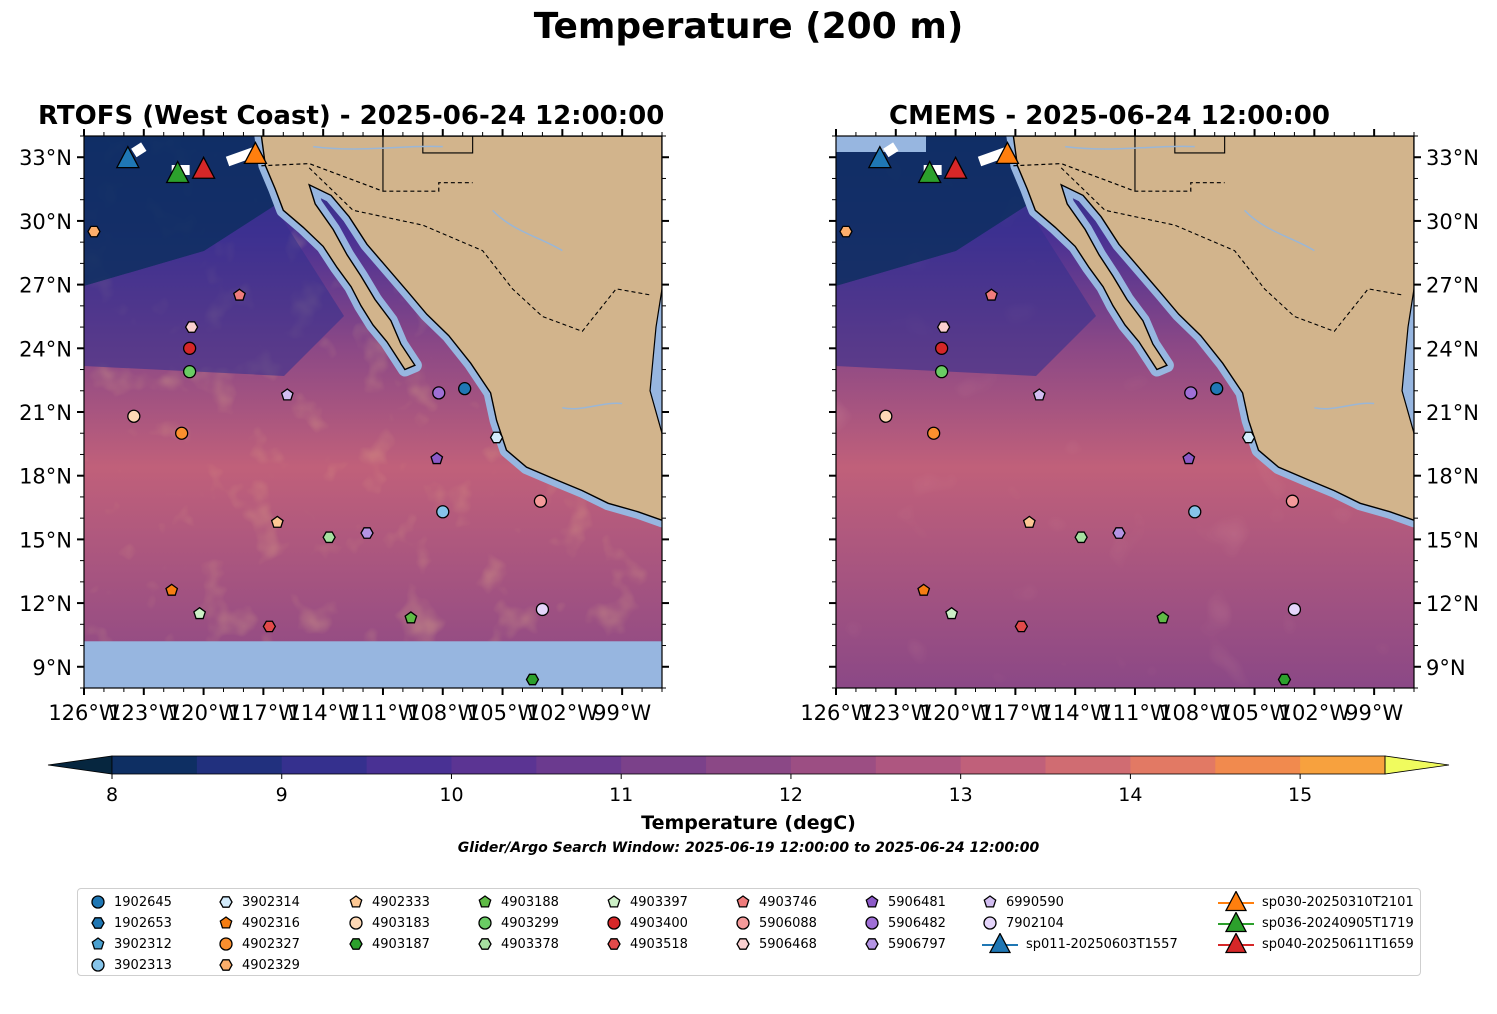 The height and width of the screenshot is (1014, 1497). Describe the element at coordinates (143, 944) in the screenshot. I see `legend-label: 3902312` at that location.